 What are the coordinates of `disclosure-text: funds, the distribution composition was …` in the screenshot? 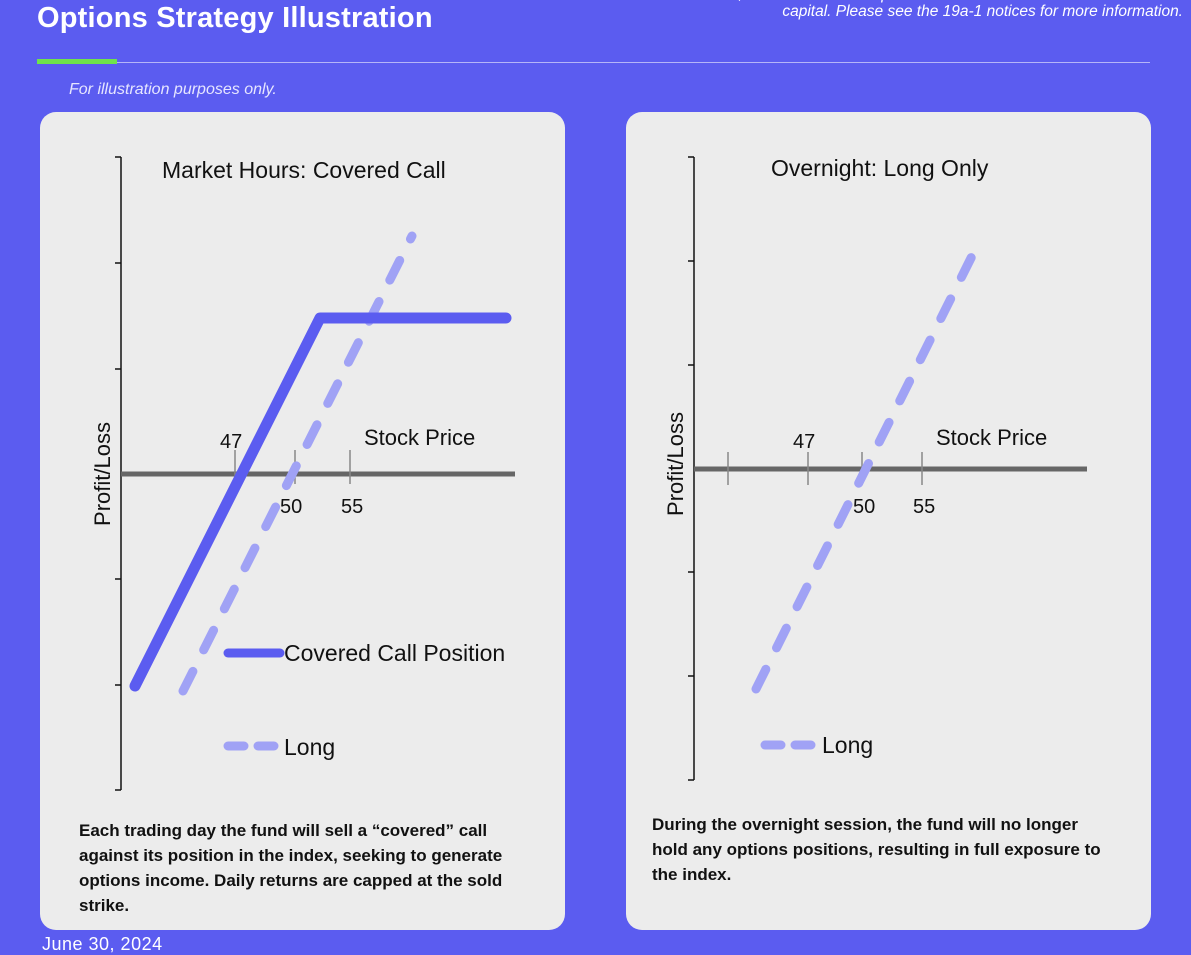 It's located at (942, 10).